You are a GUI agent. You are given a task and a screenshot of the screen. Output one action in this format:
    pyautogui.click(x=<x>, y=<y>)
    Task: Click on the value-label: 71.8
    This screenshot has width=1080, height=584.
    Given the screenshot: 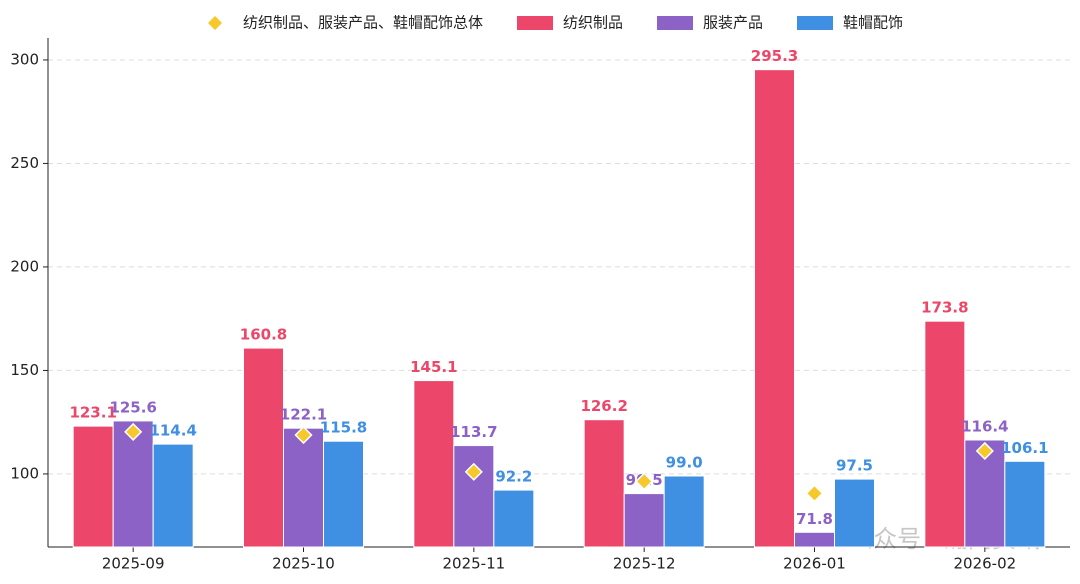 What is the action you would take?
    pyautogui.click(x=814, y=519)
    